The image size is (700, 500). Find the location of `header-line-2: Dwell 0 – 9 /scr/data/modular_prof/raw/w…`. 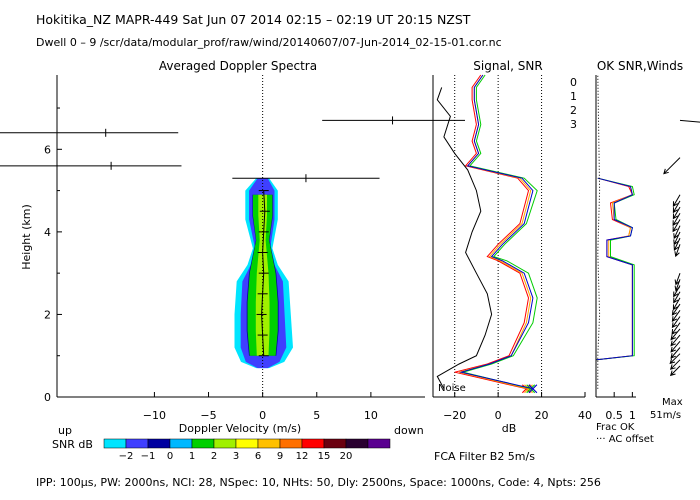

header-line-2: Dwell 0 – 9 /scr/data/modular_prof/raw/w… is located at coordinates (269, 42).